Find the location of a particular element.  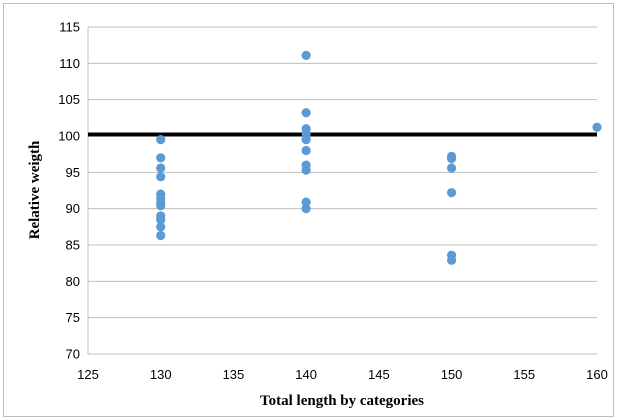

x-tick-label: 155 is located at coordinates (524, 374).